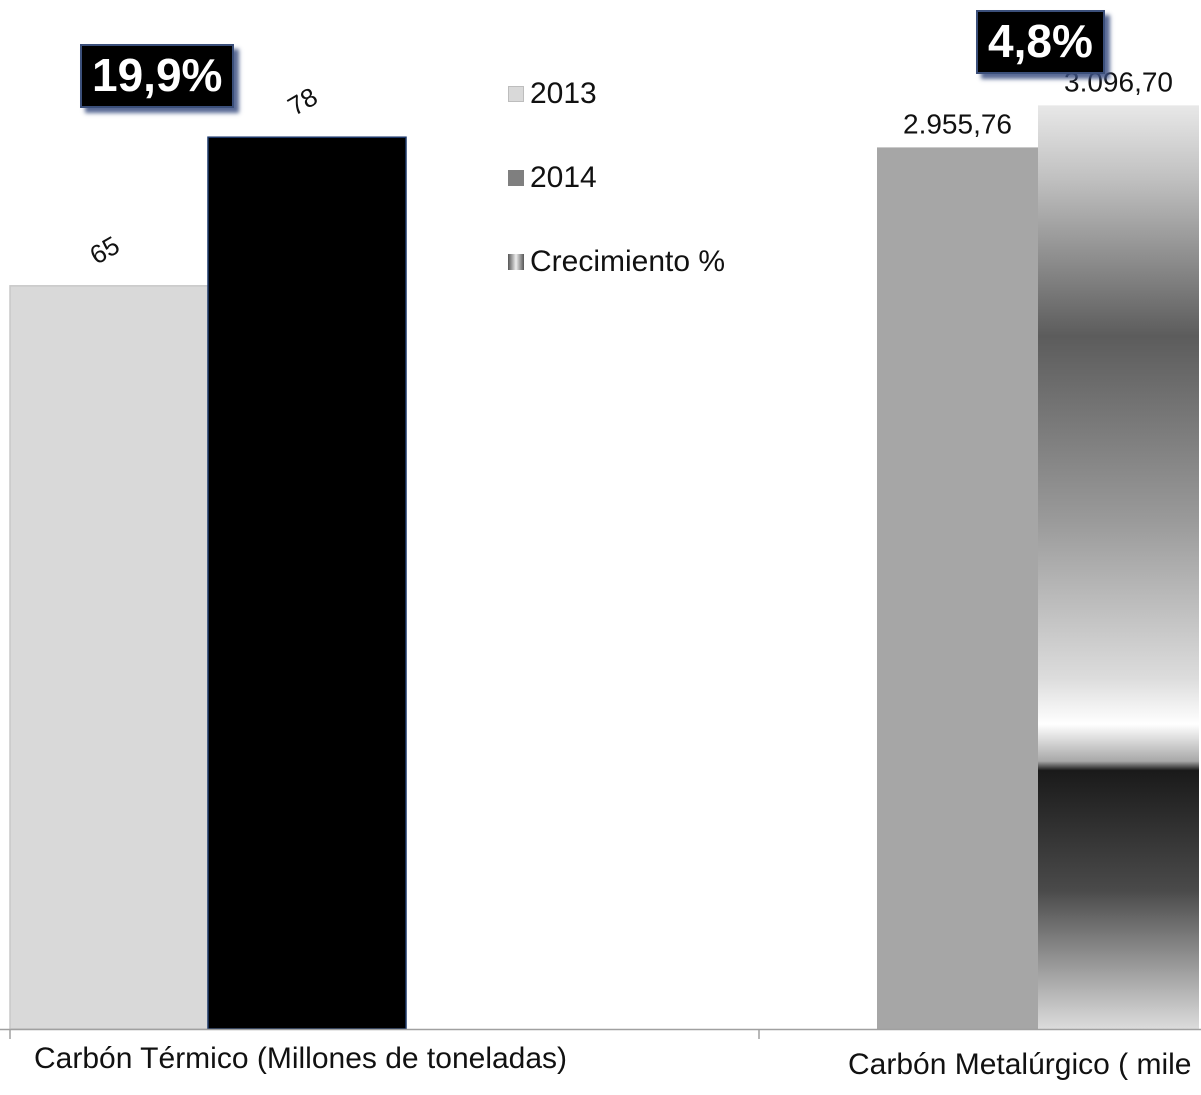 This screenshot has height=1095, width=1201. I want to click on legend-item-2014: 2014, so click(616, 178).